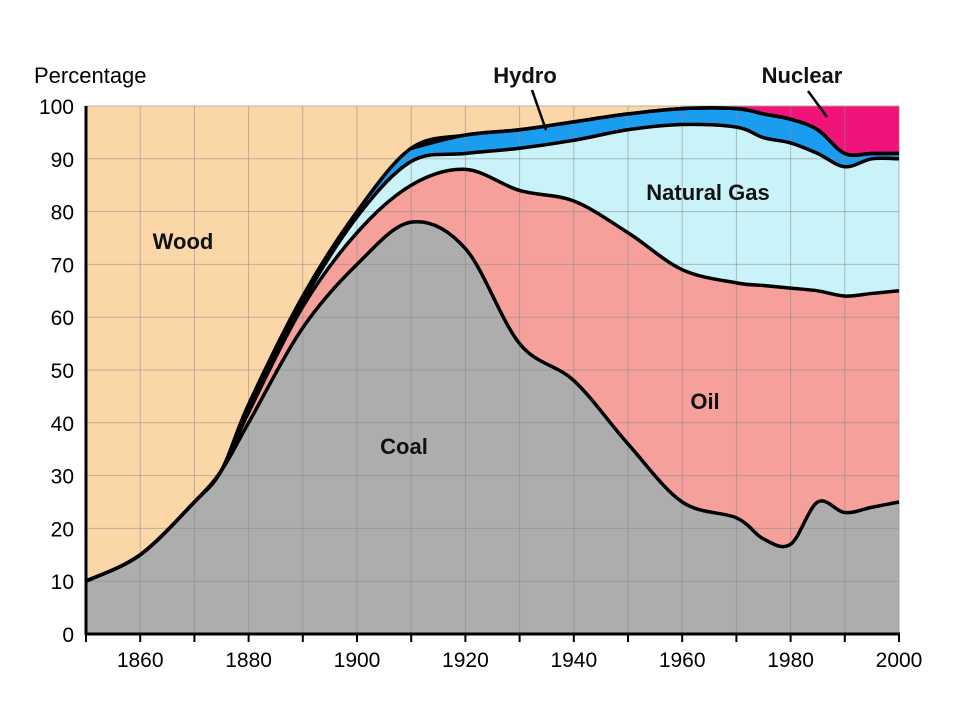 The image size is (960, 720). Describe the element at coordinates (539, 110) in the screenshot. I see `hydro-leader-line` at that location.